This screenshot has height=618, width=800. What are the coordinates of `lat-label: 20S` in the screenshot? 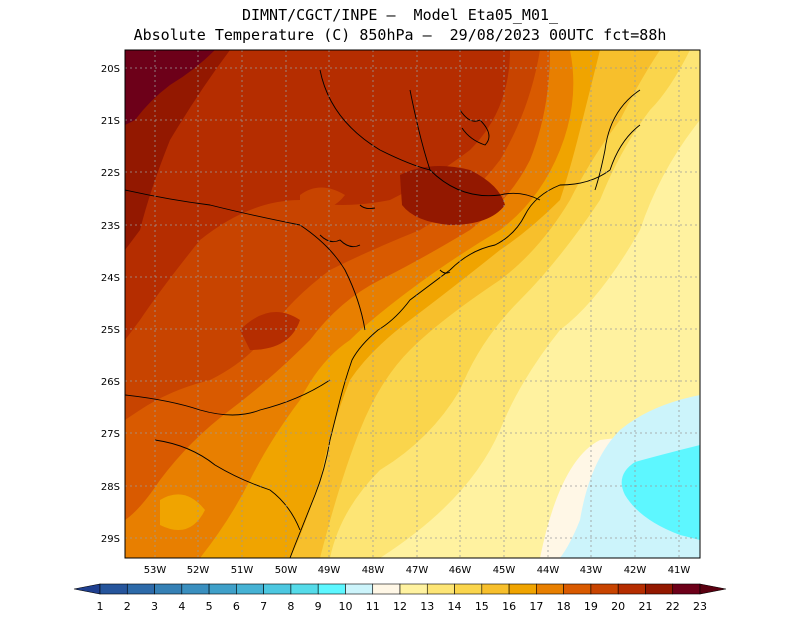 It's located at (110, 69).